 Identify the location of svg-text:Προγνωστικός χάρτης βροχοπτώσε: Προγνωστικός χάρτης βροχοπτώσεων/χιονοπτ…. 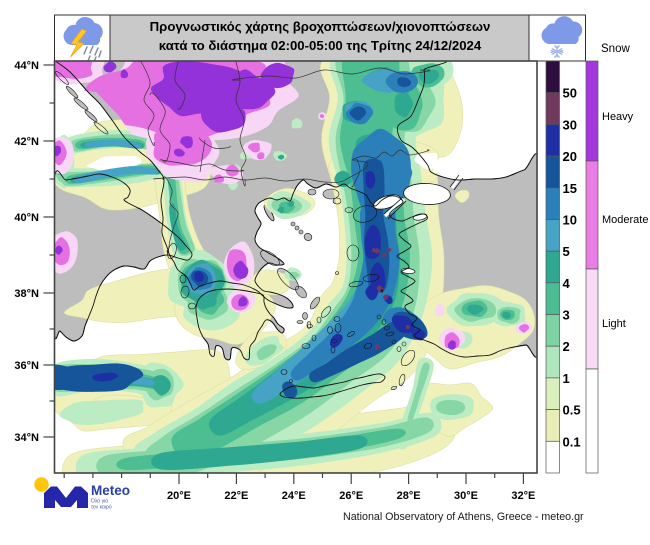
(320, 26).